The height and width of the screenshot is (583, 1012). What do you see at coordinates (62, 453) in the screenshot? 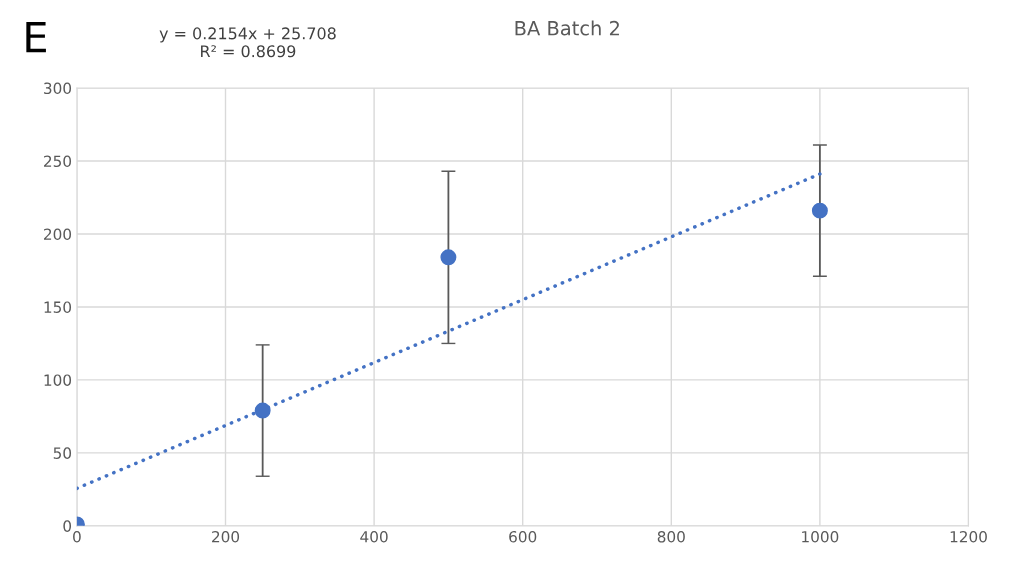
I see `y-tick-label: 50` at bounding box center [62, 453].